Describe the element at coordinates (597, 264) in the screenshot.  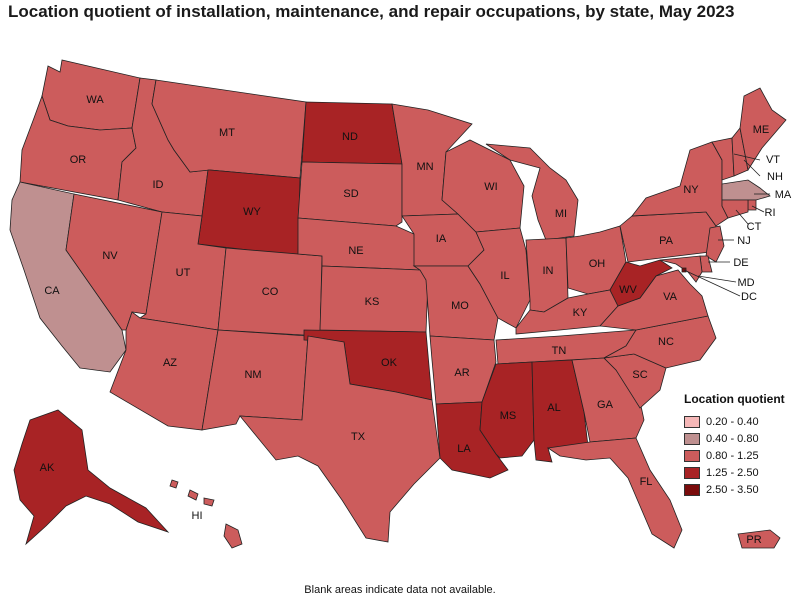
I see `label-OH: OH` at that location.